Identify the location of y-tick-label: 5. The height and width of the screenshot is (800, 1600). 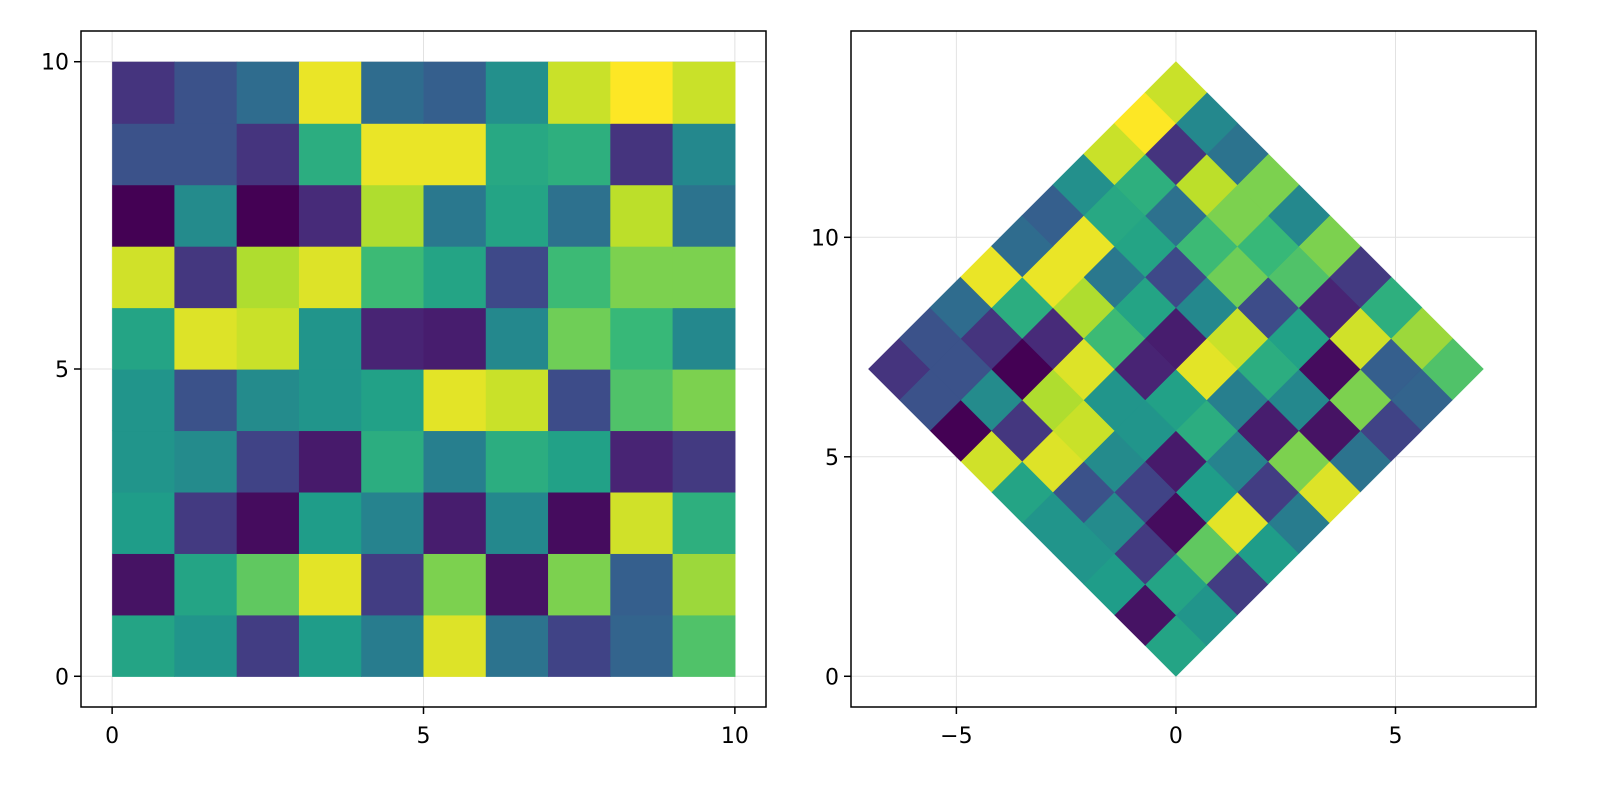
(832, 458).